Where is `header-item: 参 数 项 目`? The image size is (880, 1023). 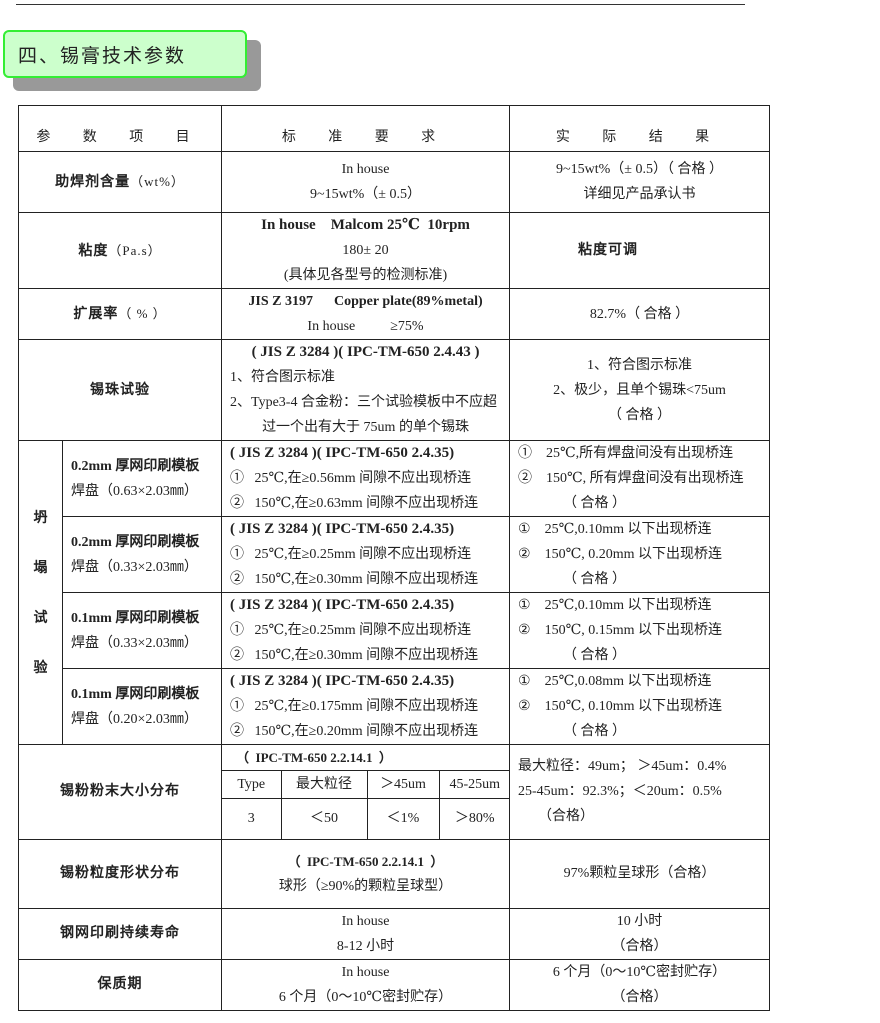
header-item: 参 数 项 目 is located at coordinates (120, 128).